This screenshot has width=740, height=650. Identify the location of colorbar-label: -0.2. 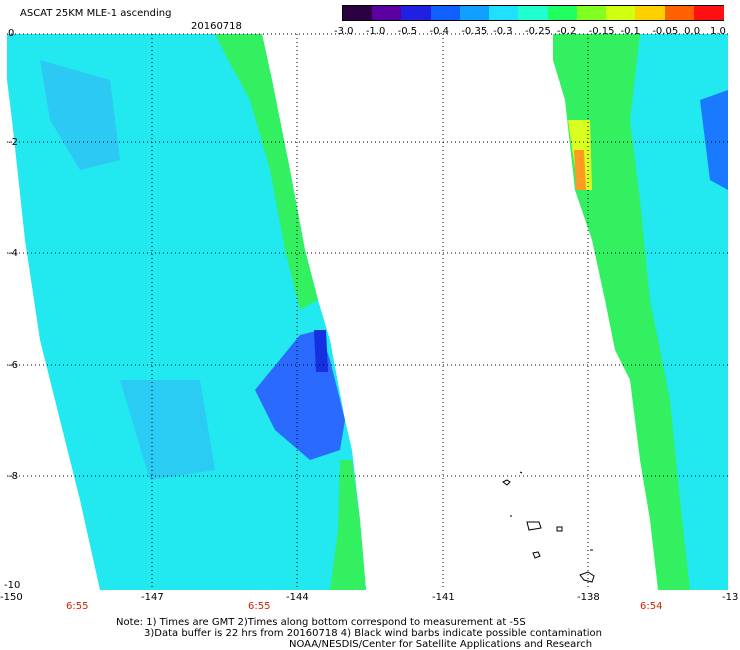
(566, 31).